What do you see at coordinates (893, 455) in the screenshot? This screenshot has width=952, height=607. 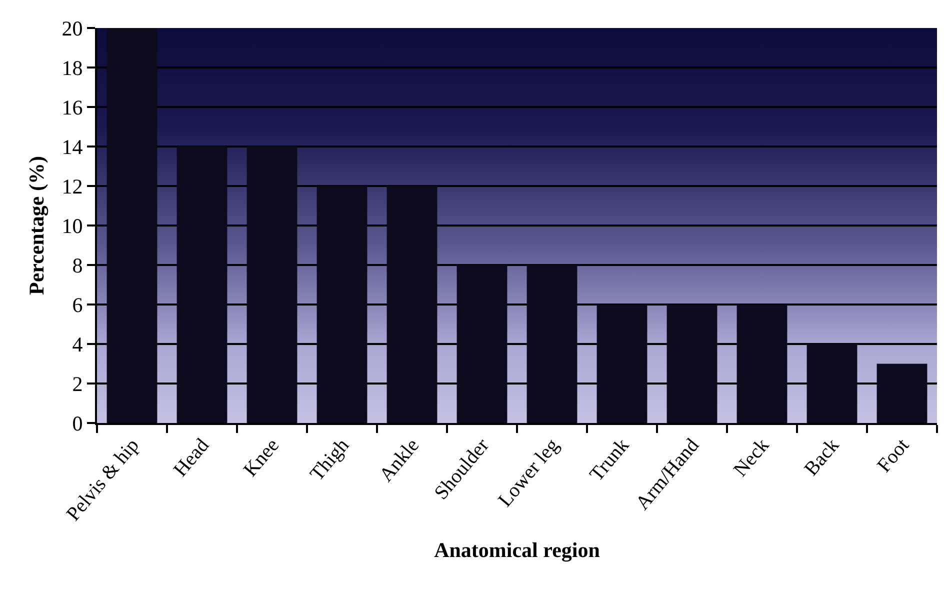 I see `x-tick-label: Foot` at bounding box center [893, 455].